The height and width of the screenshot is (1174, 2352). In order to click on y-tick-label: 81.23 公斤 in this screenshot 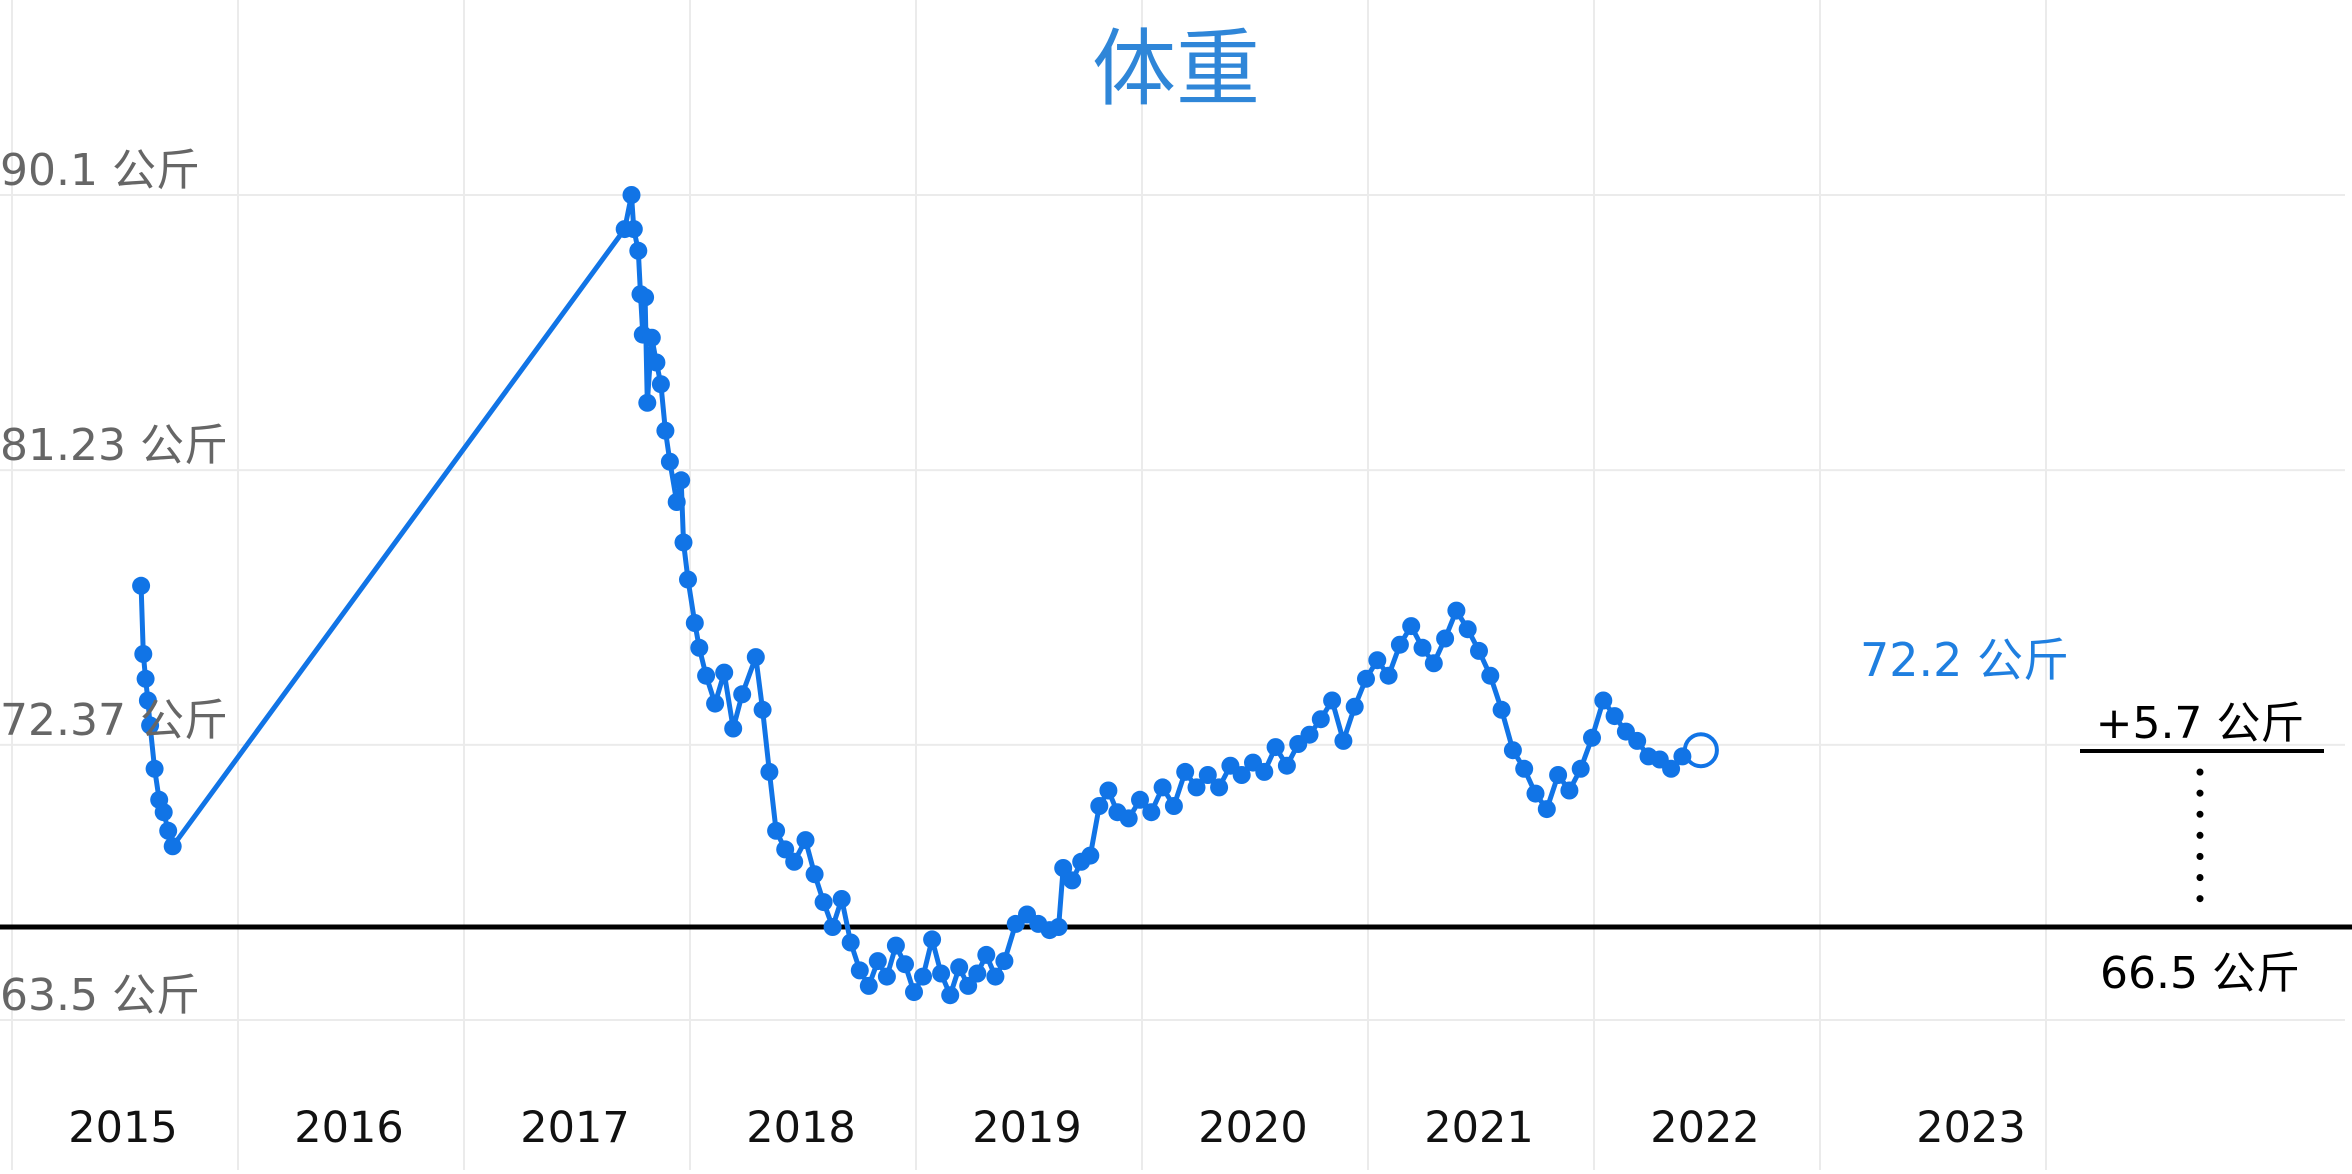, I will do `click(114, 445)`.